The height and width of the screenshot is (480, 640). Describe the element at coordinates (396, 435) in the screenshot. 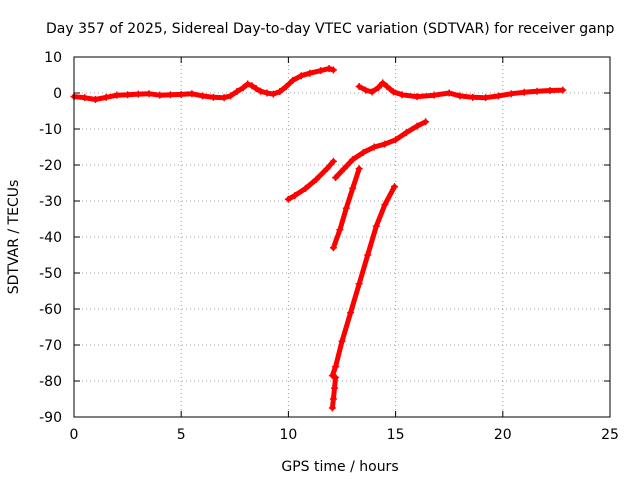

I see `x-tick-label: 15` at that location.